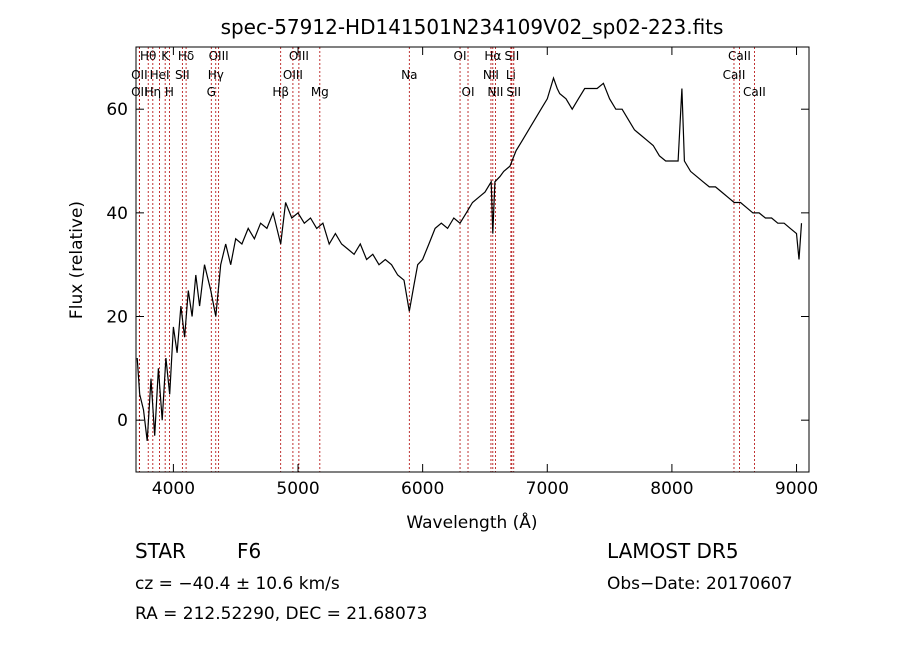 This screenshot has height=649, width=900. I want to click on x-axis-label: Wavelength (Å), so click(471, 522).